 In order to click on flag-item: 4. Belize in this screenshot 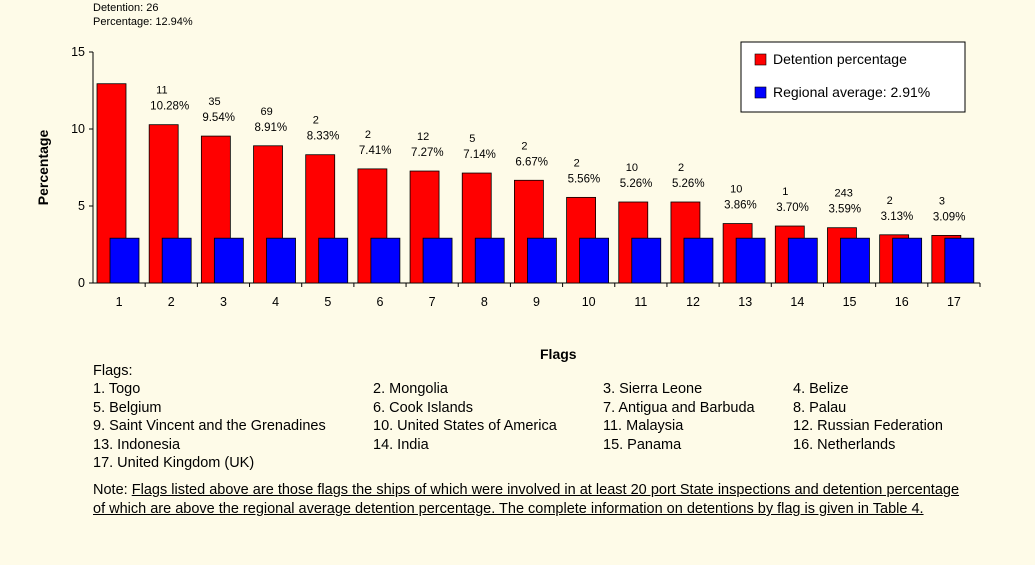, I will do `click(821, 389)`.